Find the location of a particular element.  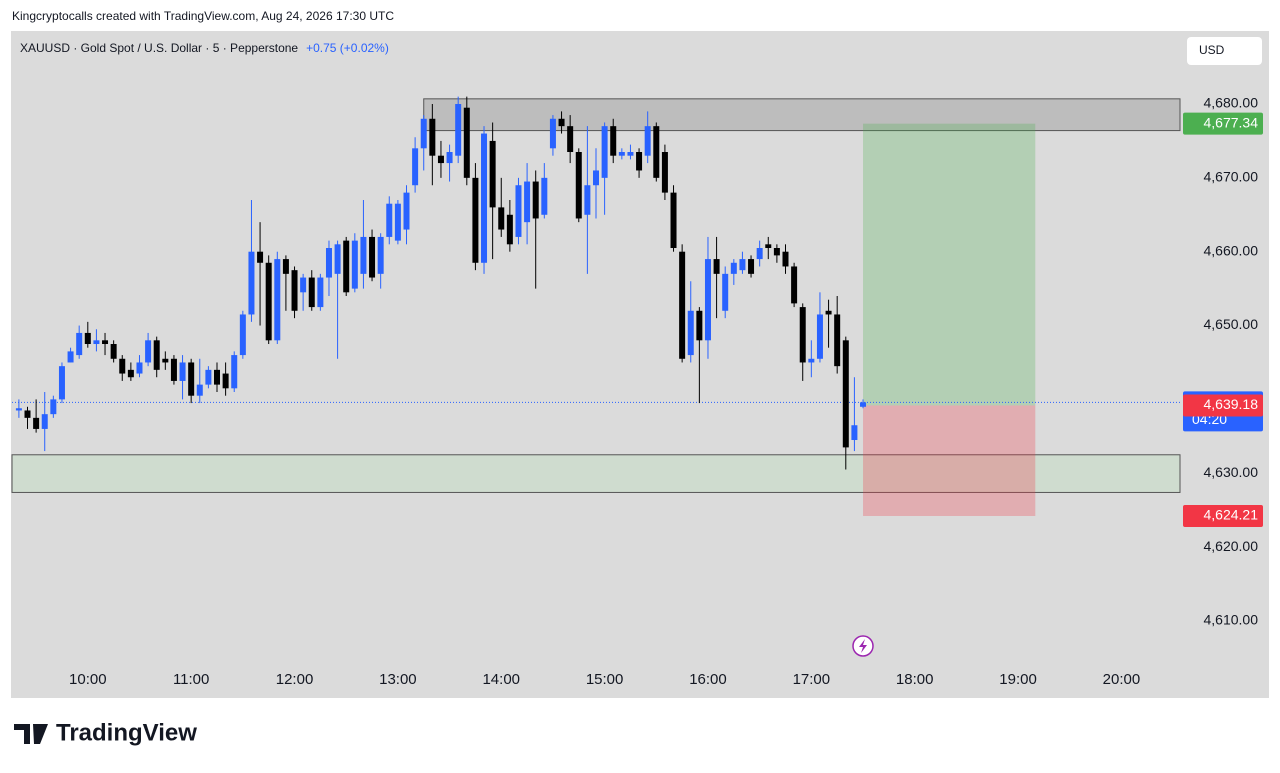

target-label: 4,677.34 is located at coordinates (1231, 122).